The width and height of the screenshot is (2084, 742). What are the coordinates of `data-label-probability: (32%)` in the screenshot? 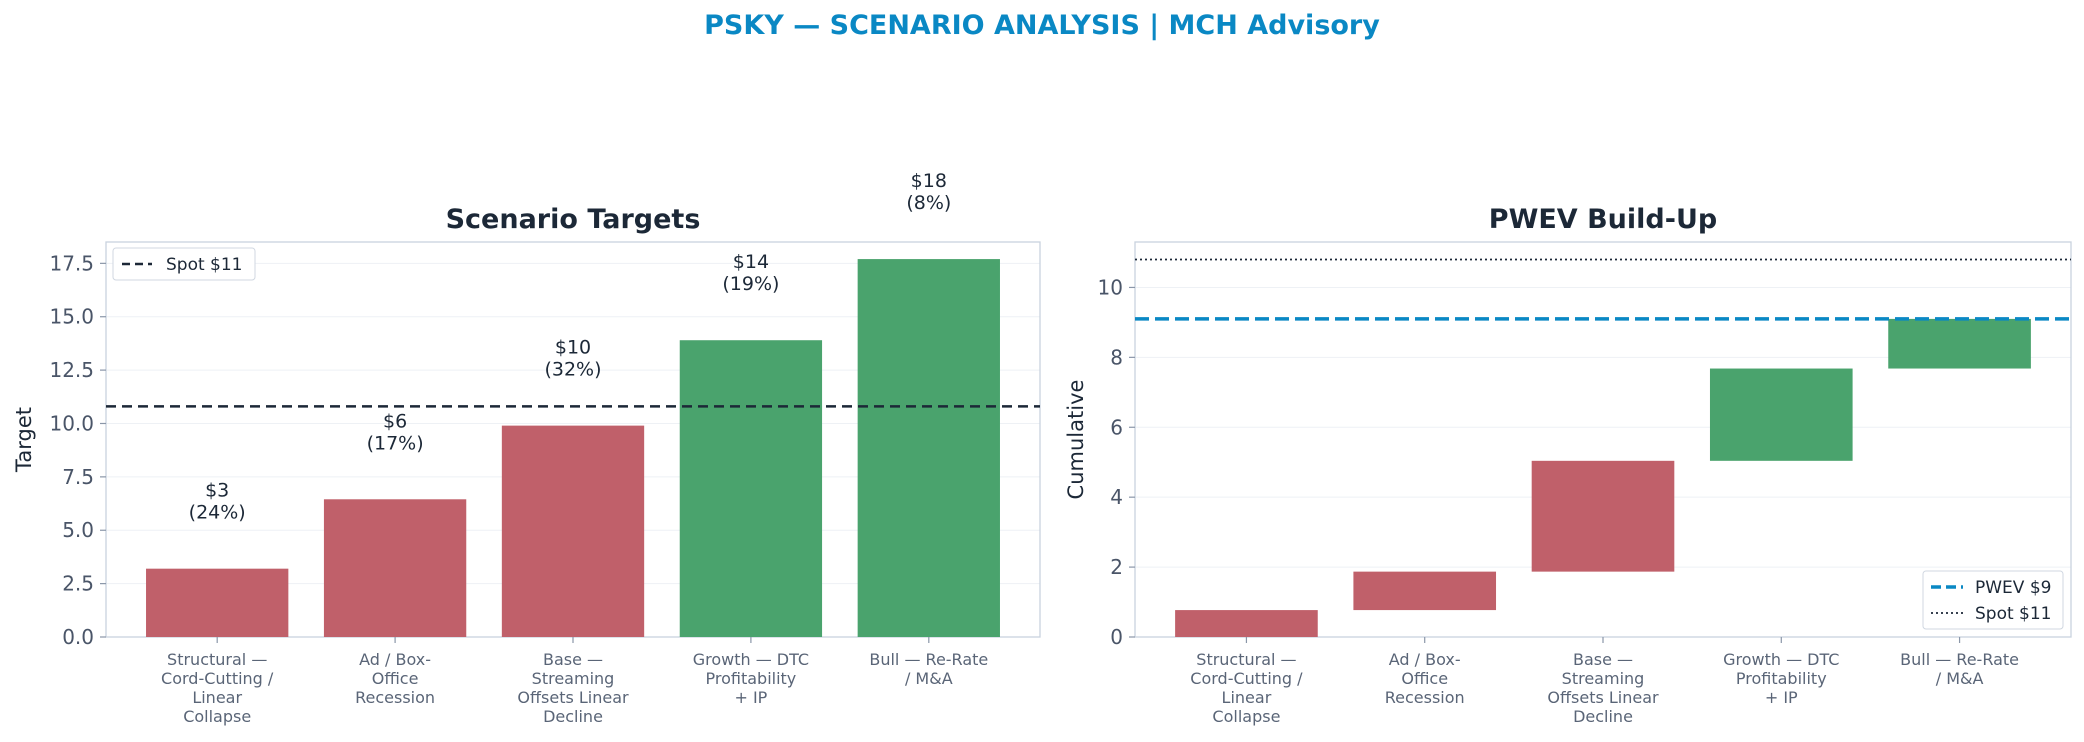 It's located at (572, 370).